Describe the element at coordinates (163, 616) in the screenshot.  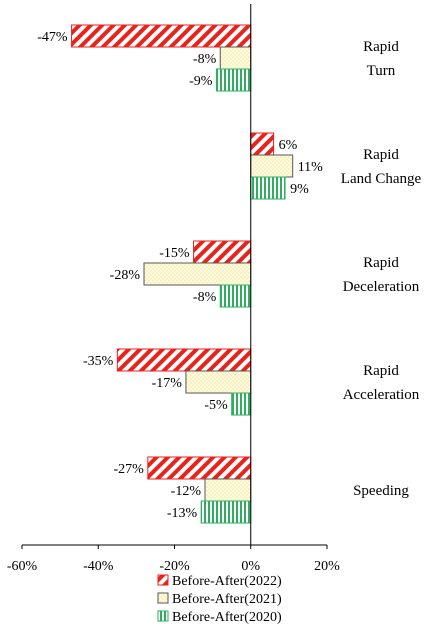
I see `legend-swatch-2020` at that location.